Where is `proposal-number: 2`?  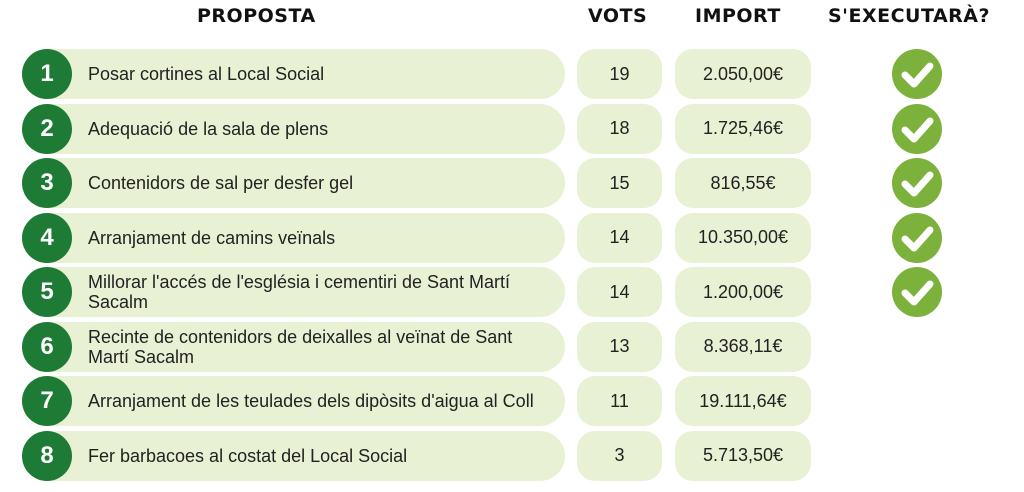
proposal-number: 2 is located at coordinates (47, 128).